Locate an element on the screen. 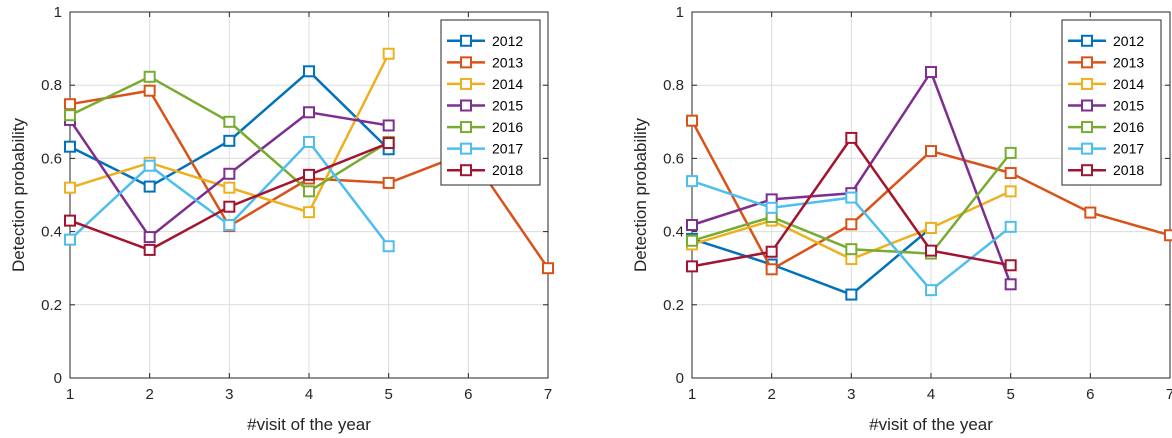  x-tick-label: 2 is located at coordinates (149, 394).